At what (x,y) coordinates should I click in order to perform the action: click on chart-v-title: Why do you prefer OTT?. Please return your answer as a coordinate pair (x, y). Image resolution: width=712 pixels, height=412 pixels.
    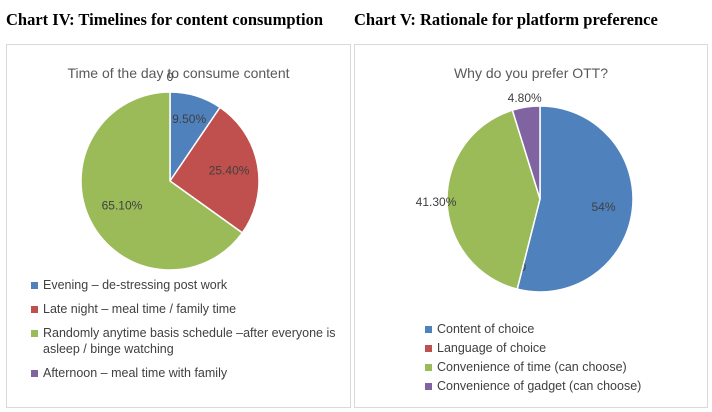
    Looking at the image, I should click on (531, 73).